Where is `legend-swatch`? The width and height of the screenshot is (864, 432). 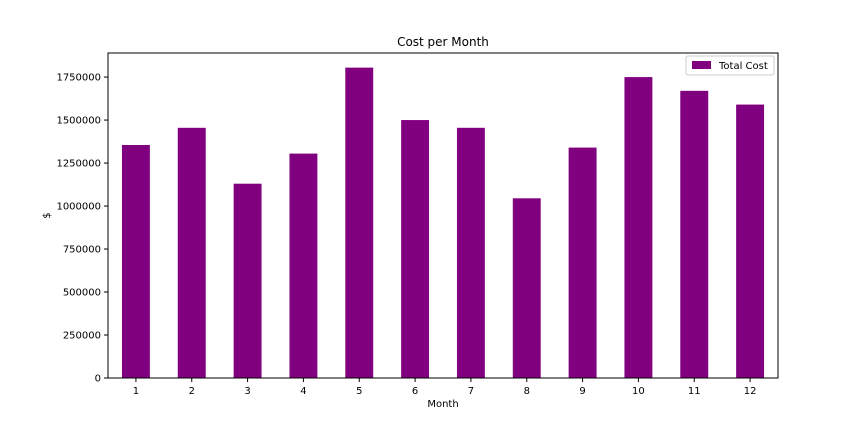
legend-swatch is located at coordinates (701, 65).